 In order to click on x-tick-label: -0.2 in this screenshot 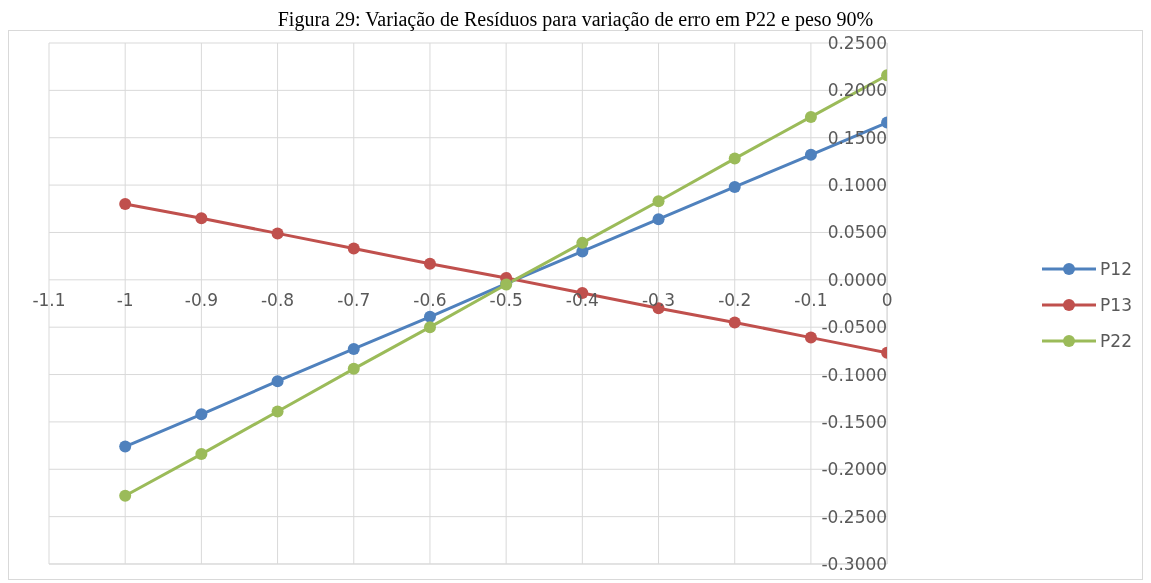, I will do `click(735, 299)`.